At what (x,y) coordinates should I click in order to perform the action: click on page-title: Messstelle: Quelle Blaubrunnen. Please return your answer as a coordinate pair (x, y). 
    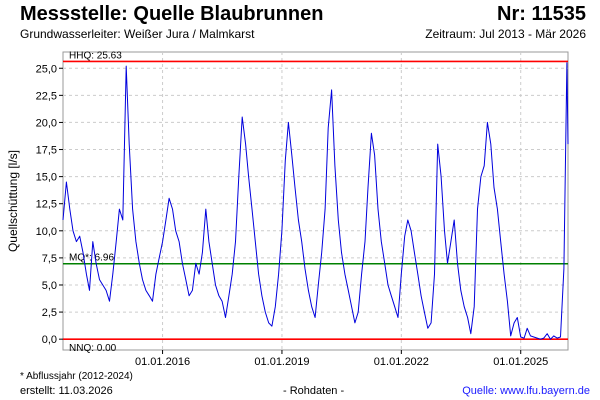
    Looking at the image, I should click on (172, 14).